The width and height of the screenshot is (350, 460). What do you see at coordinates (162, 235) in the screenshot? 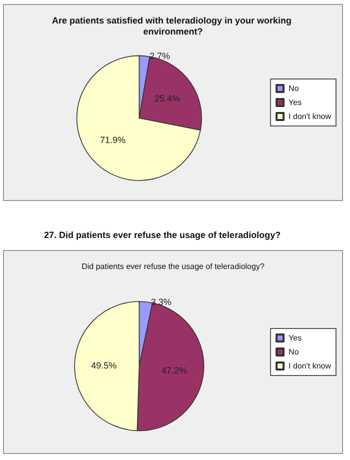
I see `chart-title: 27. Did patients ever refuse the usage of teleradiology?` at bounding box center [162, 235].